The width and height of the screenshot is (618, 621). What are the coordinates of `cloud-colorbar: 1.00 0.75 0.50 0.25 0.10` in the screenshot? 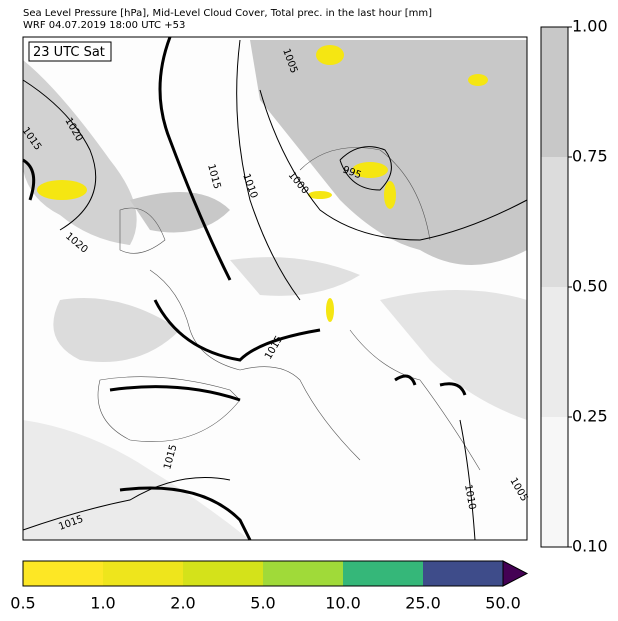 It's located at (574, 286).